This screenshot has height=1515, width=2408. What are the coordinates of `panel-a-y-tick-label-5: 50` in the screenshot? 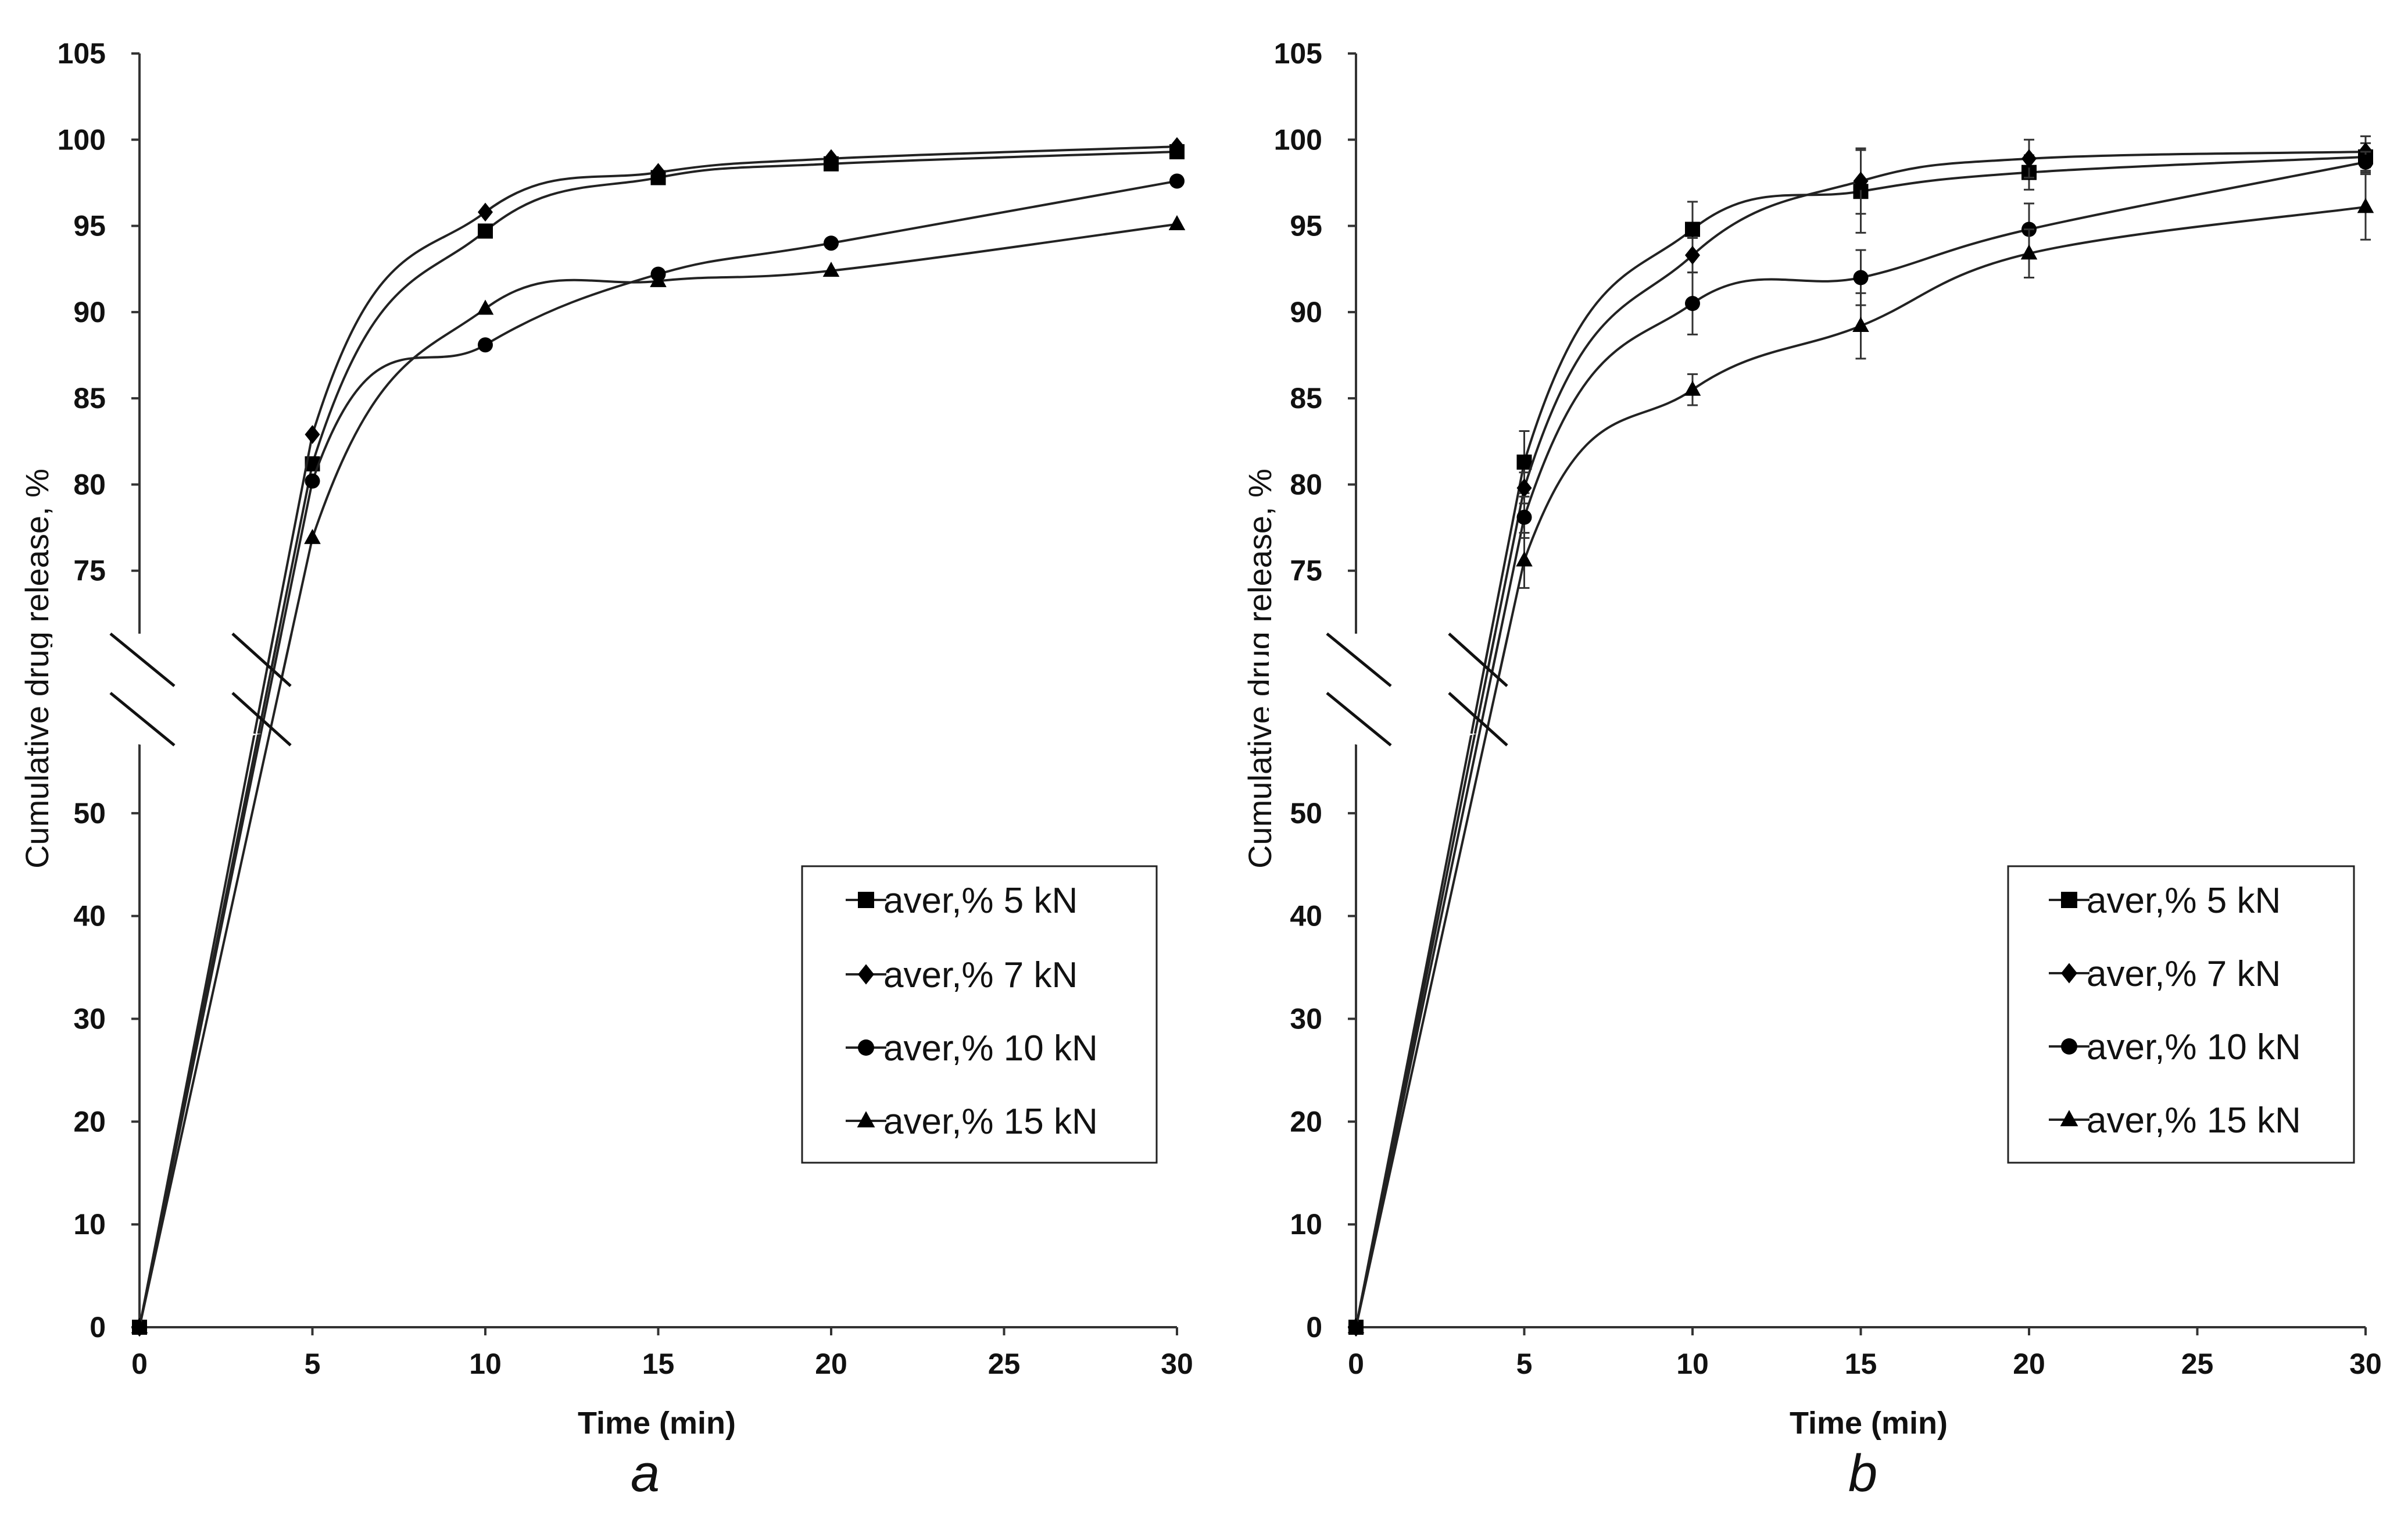 It's located at (90, 813).